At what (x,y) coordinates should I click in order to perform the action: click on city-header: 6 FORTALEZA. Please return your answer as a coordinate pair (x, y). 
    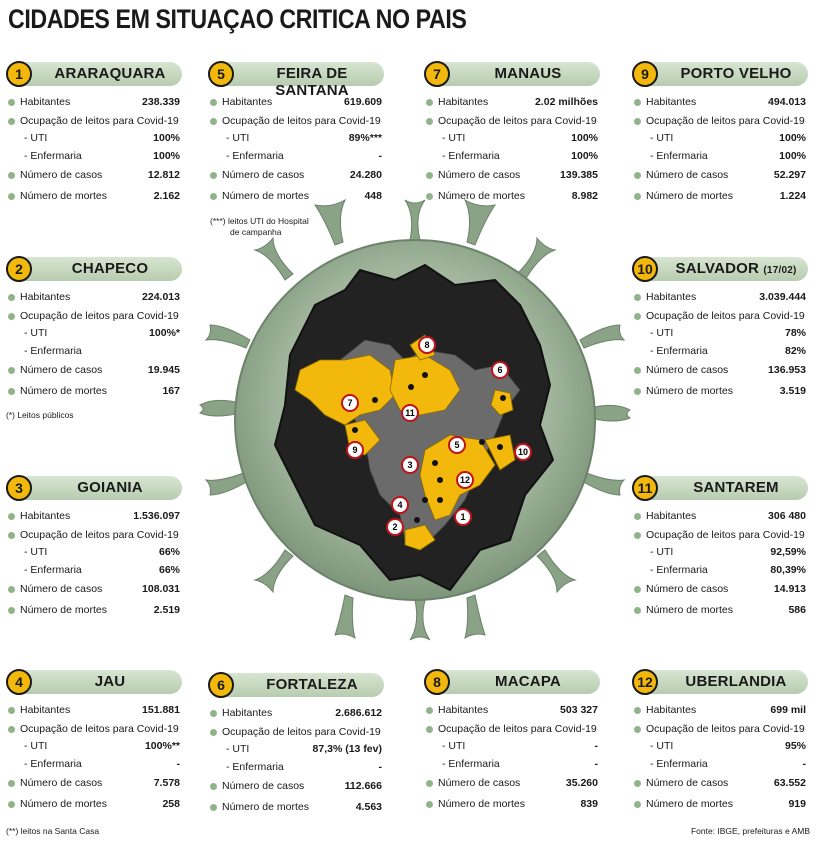
    Looking at the image, I should click on (296, 685).